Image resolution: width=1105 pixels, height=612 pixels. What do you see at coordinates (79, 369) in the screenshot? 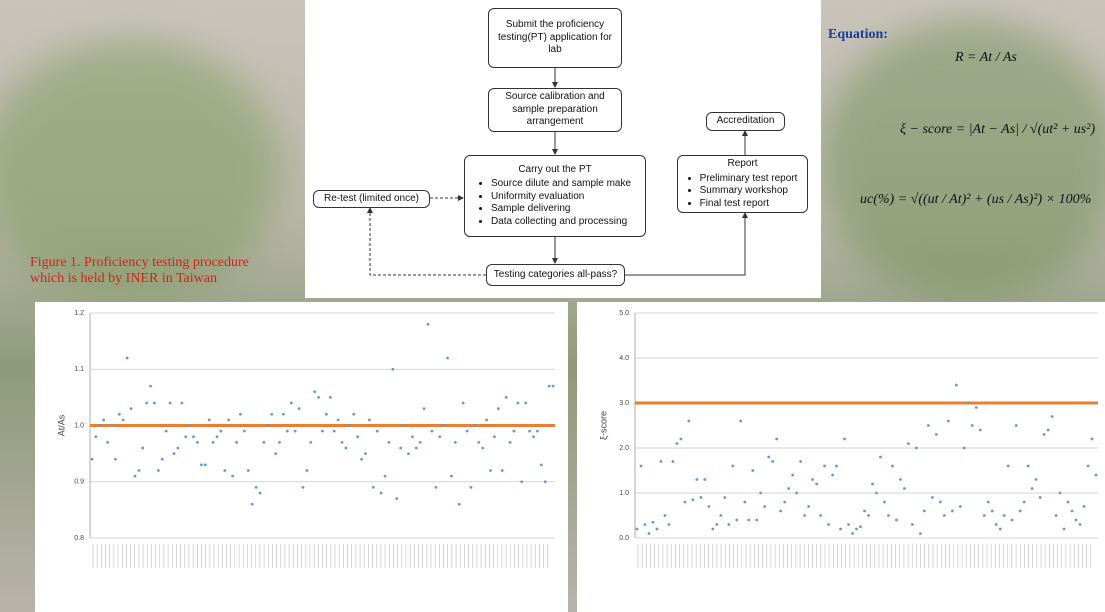
I see `y-tick-label: 1.1` at bounding box center [79, 369].